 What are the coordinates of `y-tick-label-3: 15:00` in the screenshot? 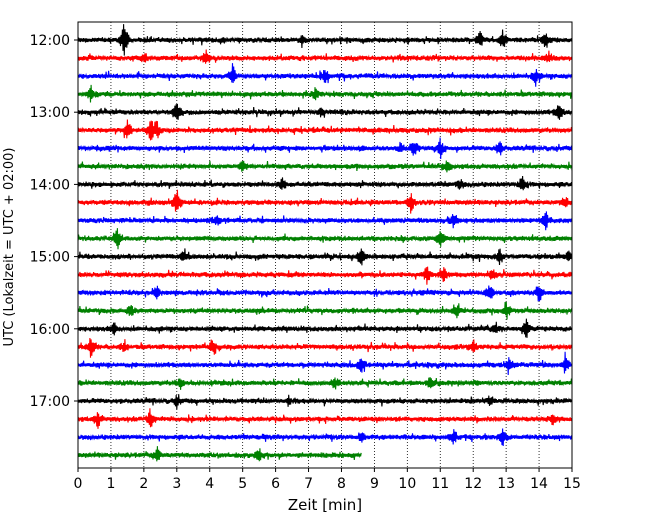 It's located at (50, 258).